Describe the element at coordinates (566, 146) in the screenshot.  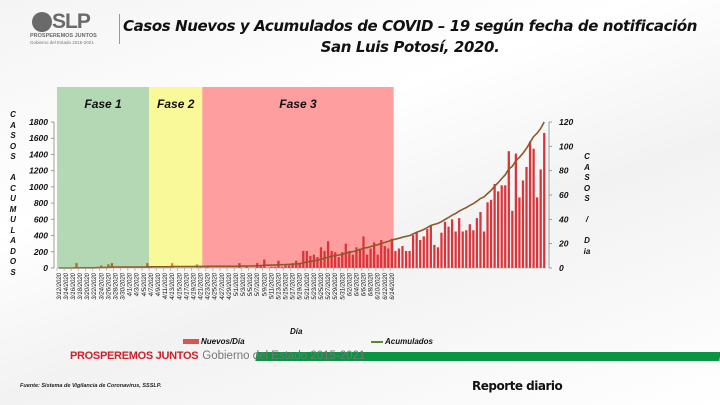
I see `right-tick-label: 100` at that location.